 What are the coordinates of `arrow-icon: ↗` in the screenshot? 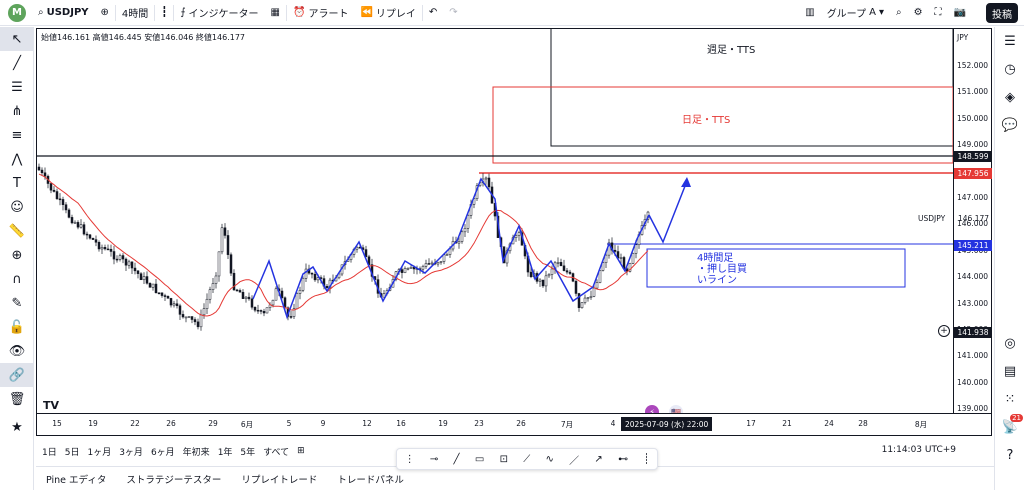 It's located at (598, 459).